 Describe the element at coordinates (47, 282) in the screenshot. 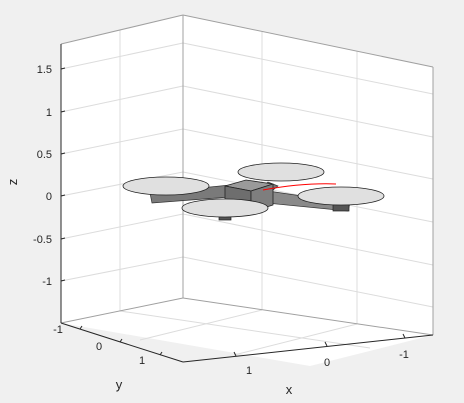

I see `z-tick-label: -1` at that location.